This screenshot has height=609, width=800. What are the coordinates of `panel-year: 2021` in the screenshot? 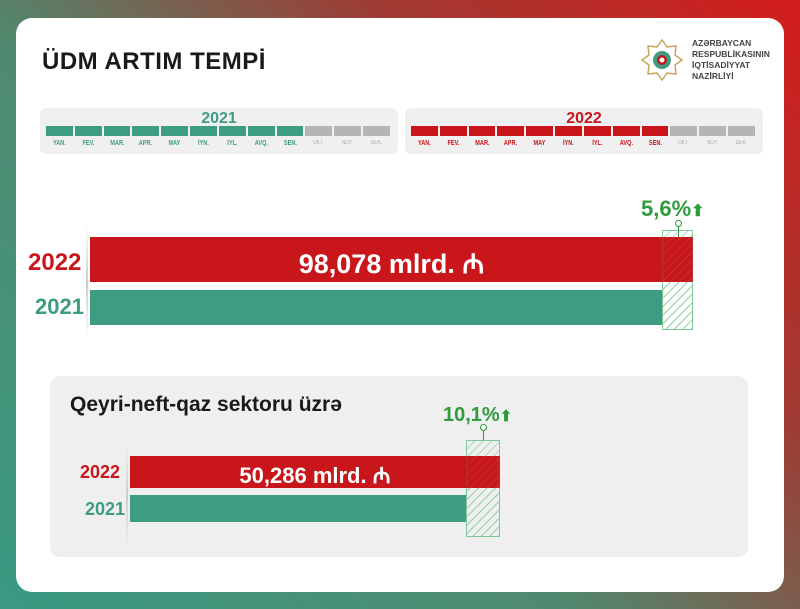 It's located at (219, 118).